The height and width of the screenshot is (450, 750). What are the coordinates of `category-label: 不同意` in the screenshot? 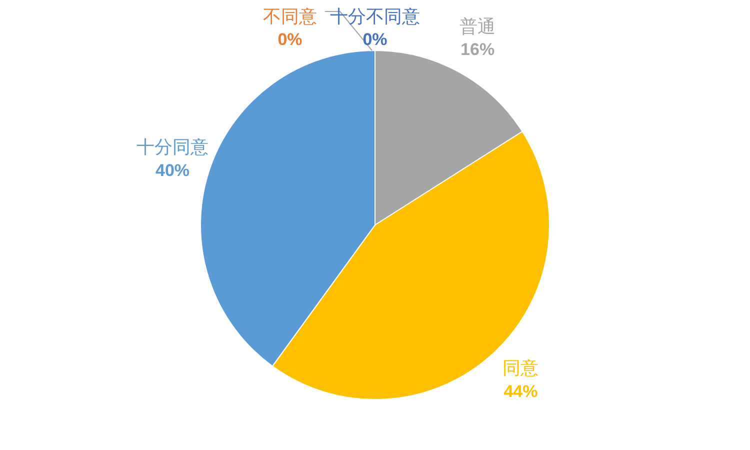 It's located at (290, 16).